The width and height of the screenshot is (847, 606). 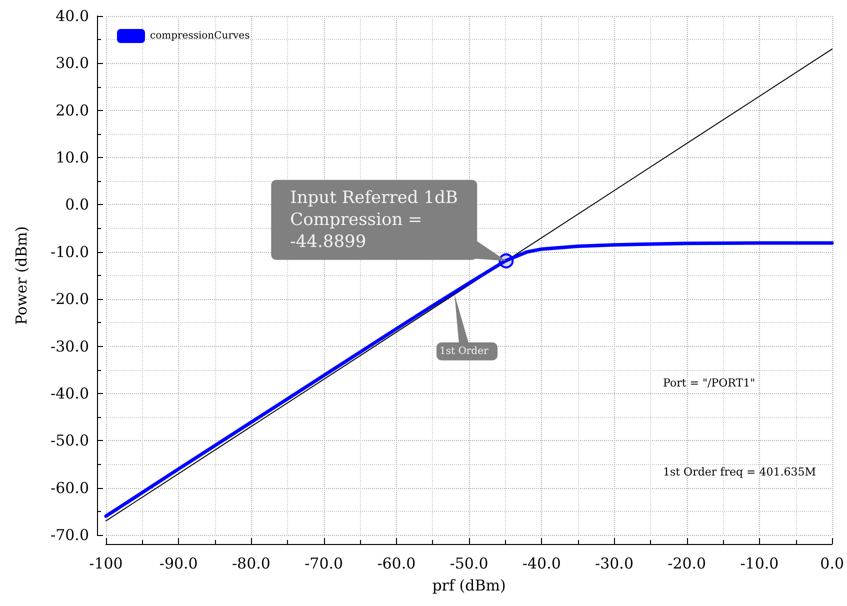 I want to click on x-tick-label: -30.0, so click(x=614, y=563).